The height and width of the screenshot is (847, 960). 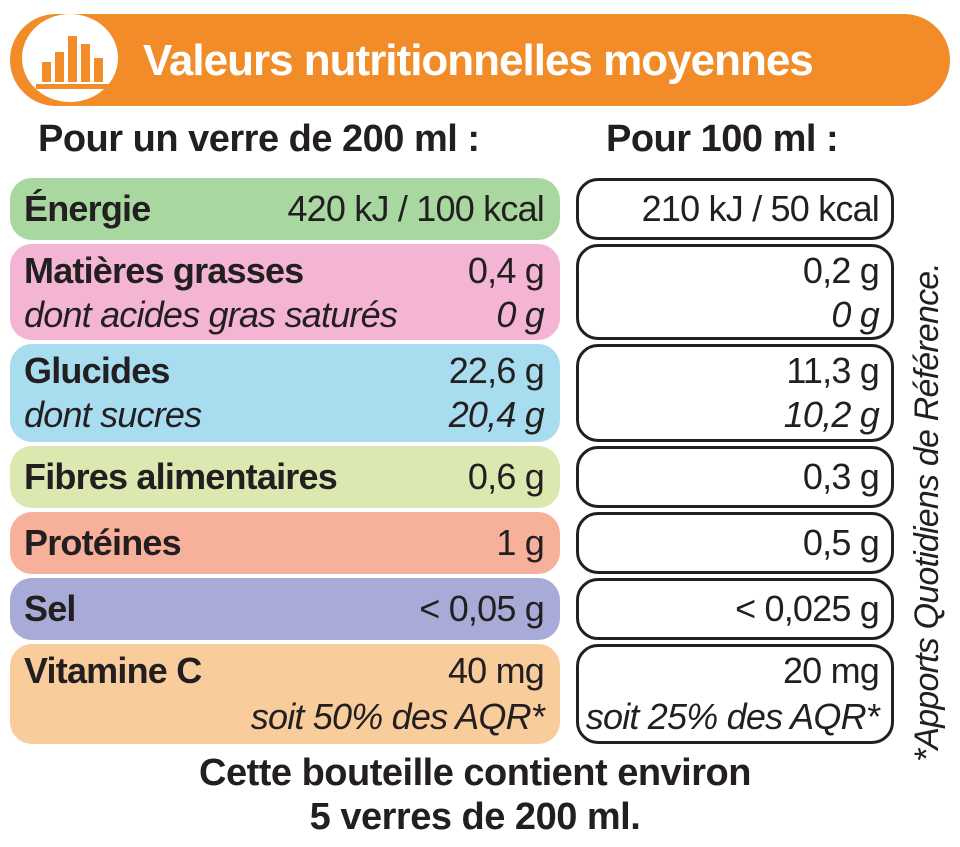 I want to click on page-title: Valeurs nutritionnelles moyennes, so click(x=478, y=60).